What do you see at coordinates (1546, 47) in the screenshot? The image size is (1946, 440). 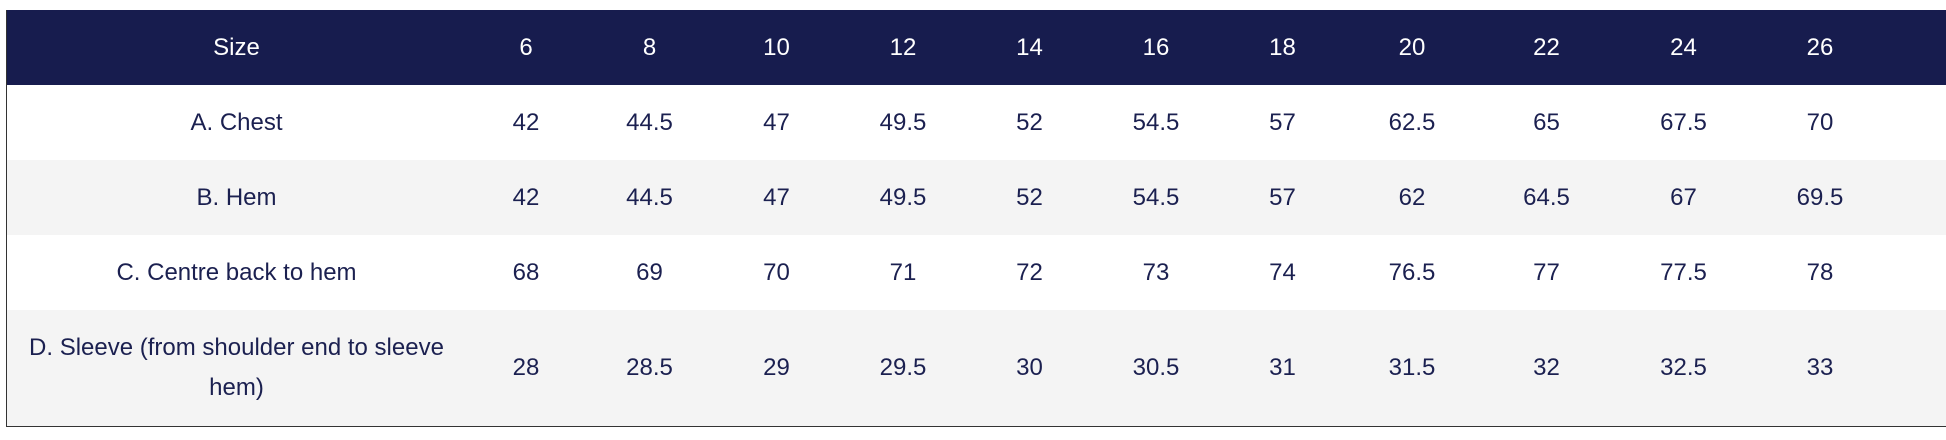 I see `size-header: 22` at bounding box center [1546, 47].